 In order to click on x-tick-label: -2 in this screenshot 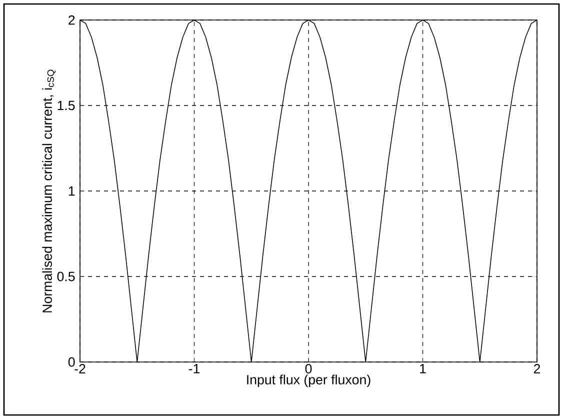, I will do `click(80, 369)`.